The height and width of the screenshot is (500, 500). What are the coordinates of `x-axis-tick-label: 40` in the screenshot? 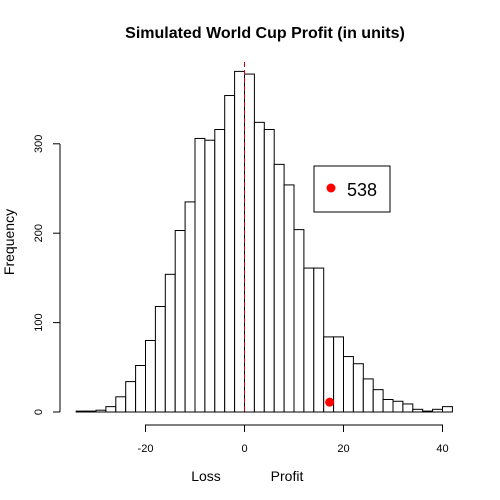 It's located at (442, 449).